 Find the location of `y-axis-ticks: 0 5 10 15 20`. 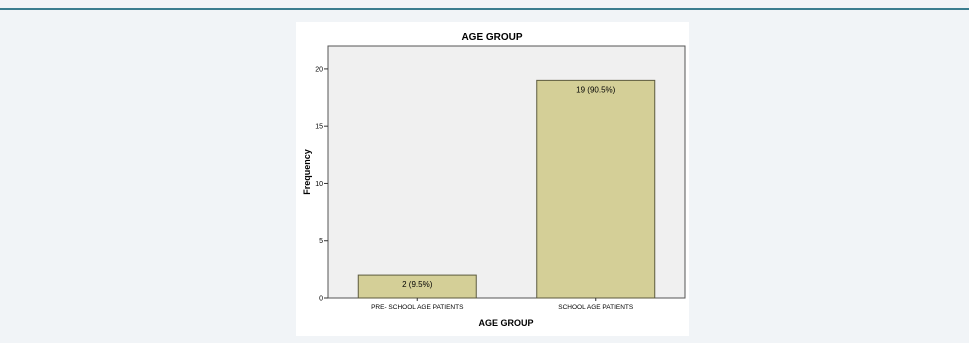

y-axis-ticks: 0 5 10 15 20 is located at coordinates (321, 184).